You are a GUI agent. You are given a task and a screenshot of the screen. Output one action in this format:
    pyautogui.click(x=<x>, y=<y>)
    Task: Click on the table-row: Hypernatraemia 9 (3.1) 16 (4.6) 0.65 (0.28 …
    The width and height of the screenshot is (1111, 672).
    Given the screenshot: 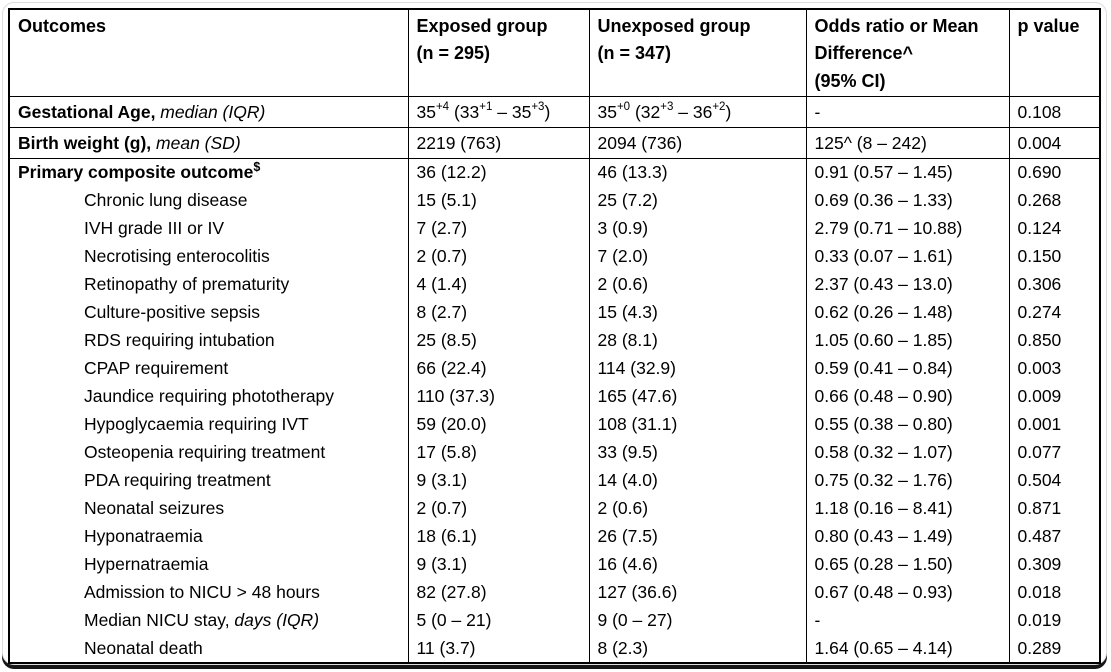 What is the action you would take?
    pyautogui.click(x=554, y=564)
    